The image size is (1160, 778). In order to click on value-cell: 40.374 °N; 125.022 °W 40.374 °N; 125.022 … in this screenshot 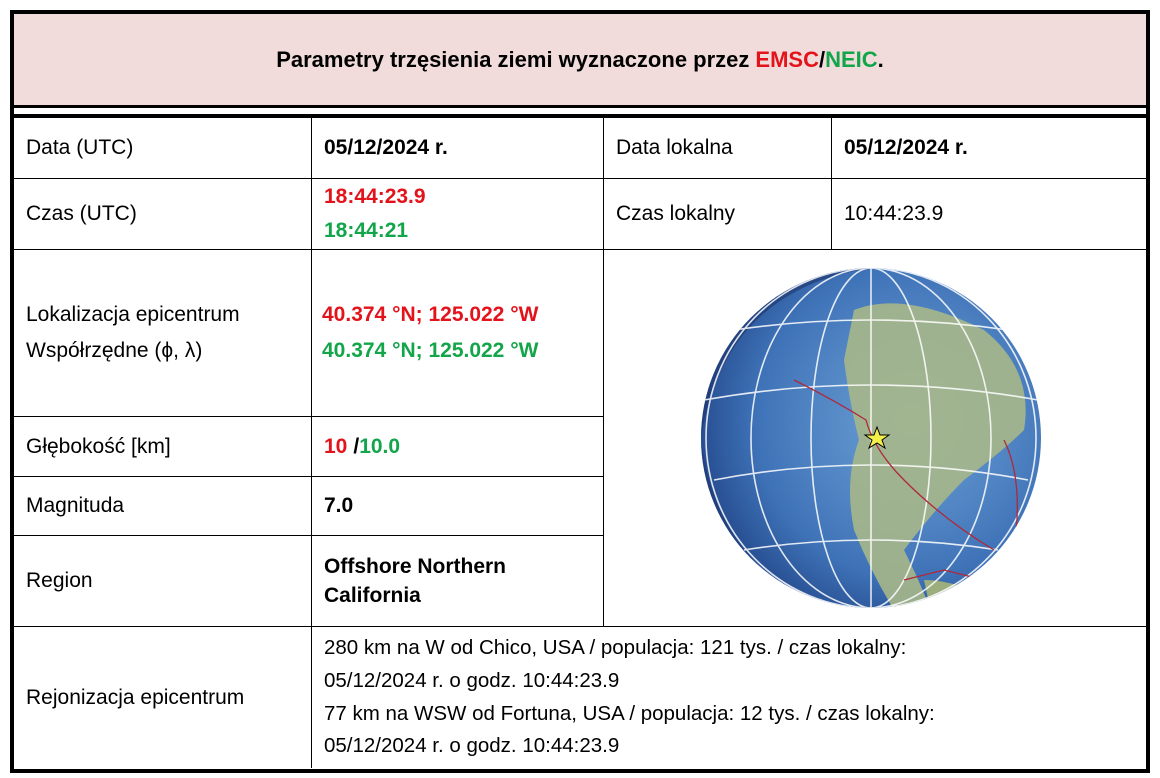, I will do `click(458, 333)`.